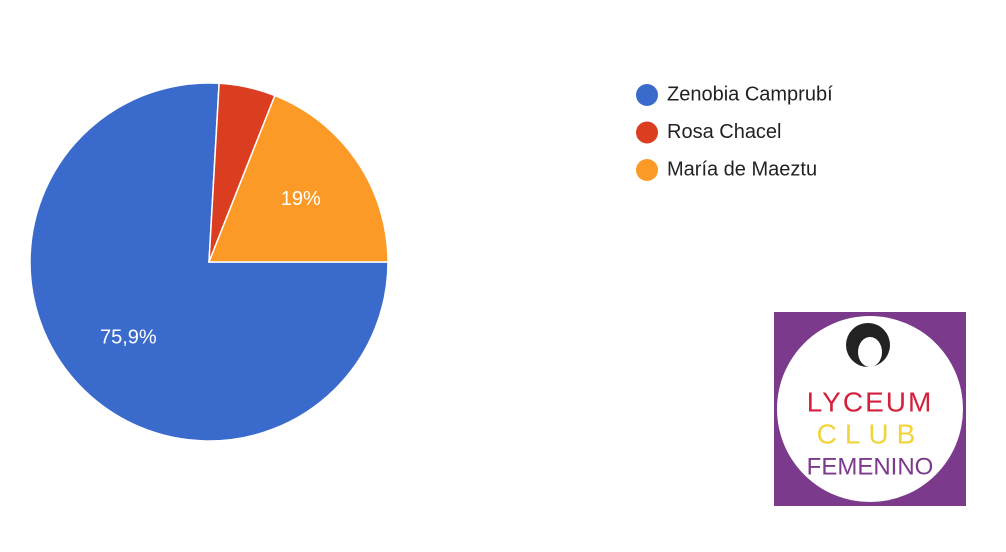 The image size is (1006, 552). I want to click on legend-text: Zenobia Camprubí, so click(750, 94).